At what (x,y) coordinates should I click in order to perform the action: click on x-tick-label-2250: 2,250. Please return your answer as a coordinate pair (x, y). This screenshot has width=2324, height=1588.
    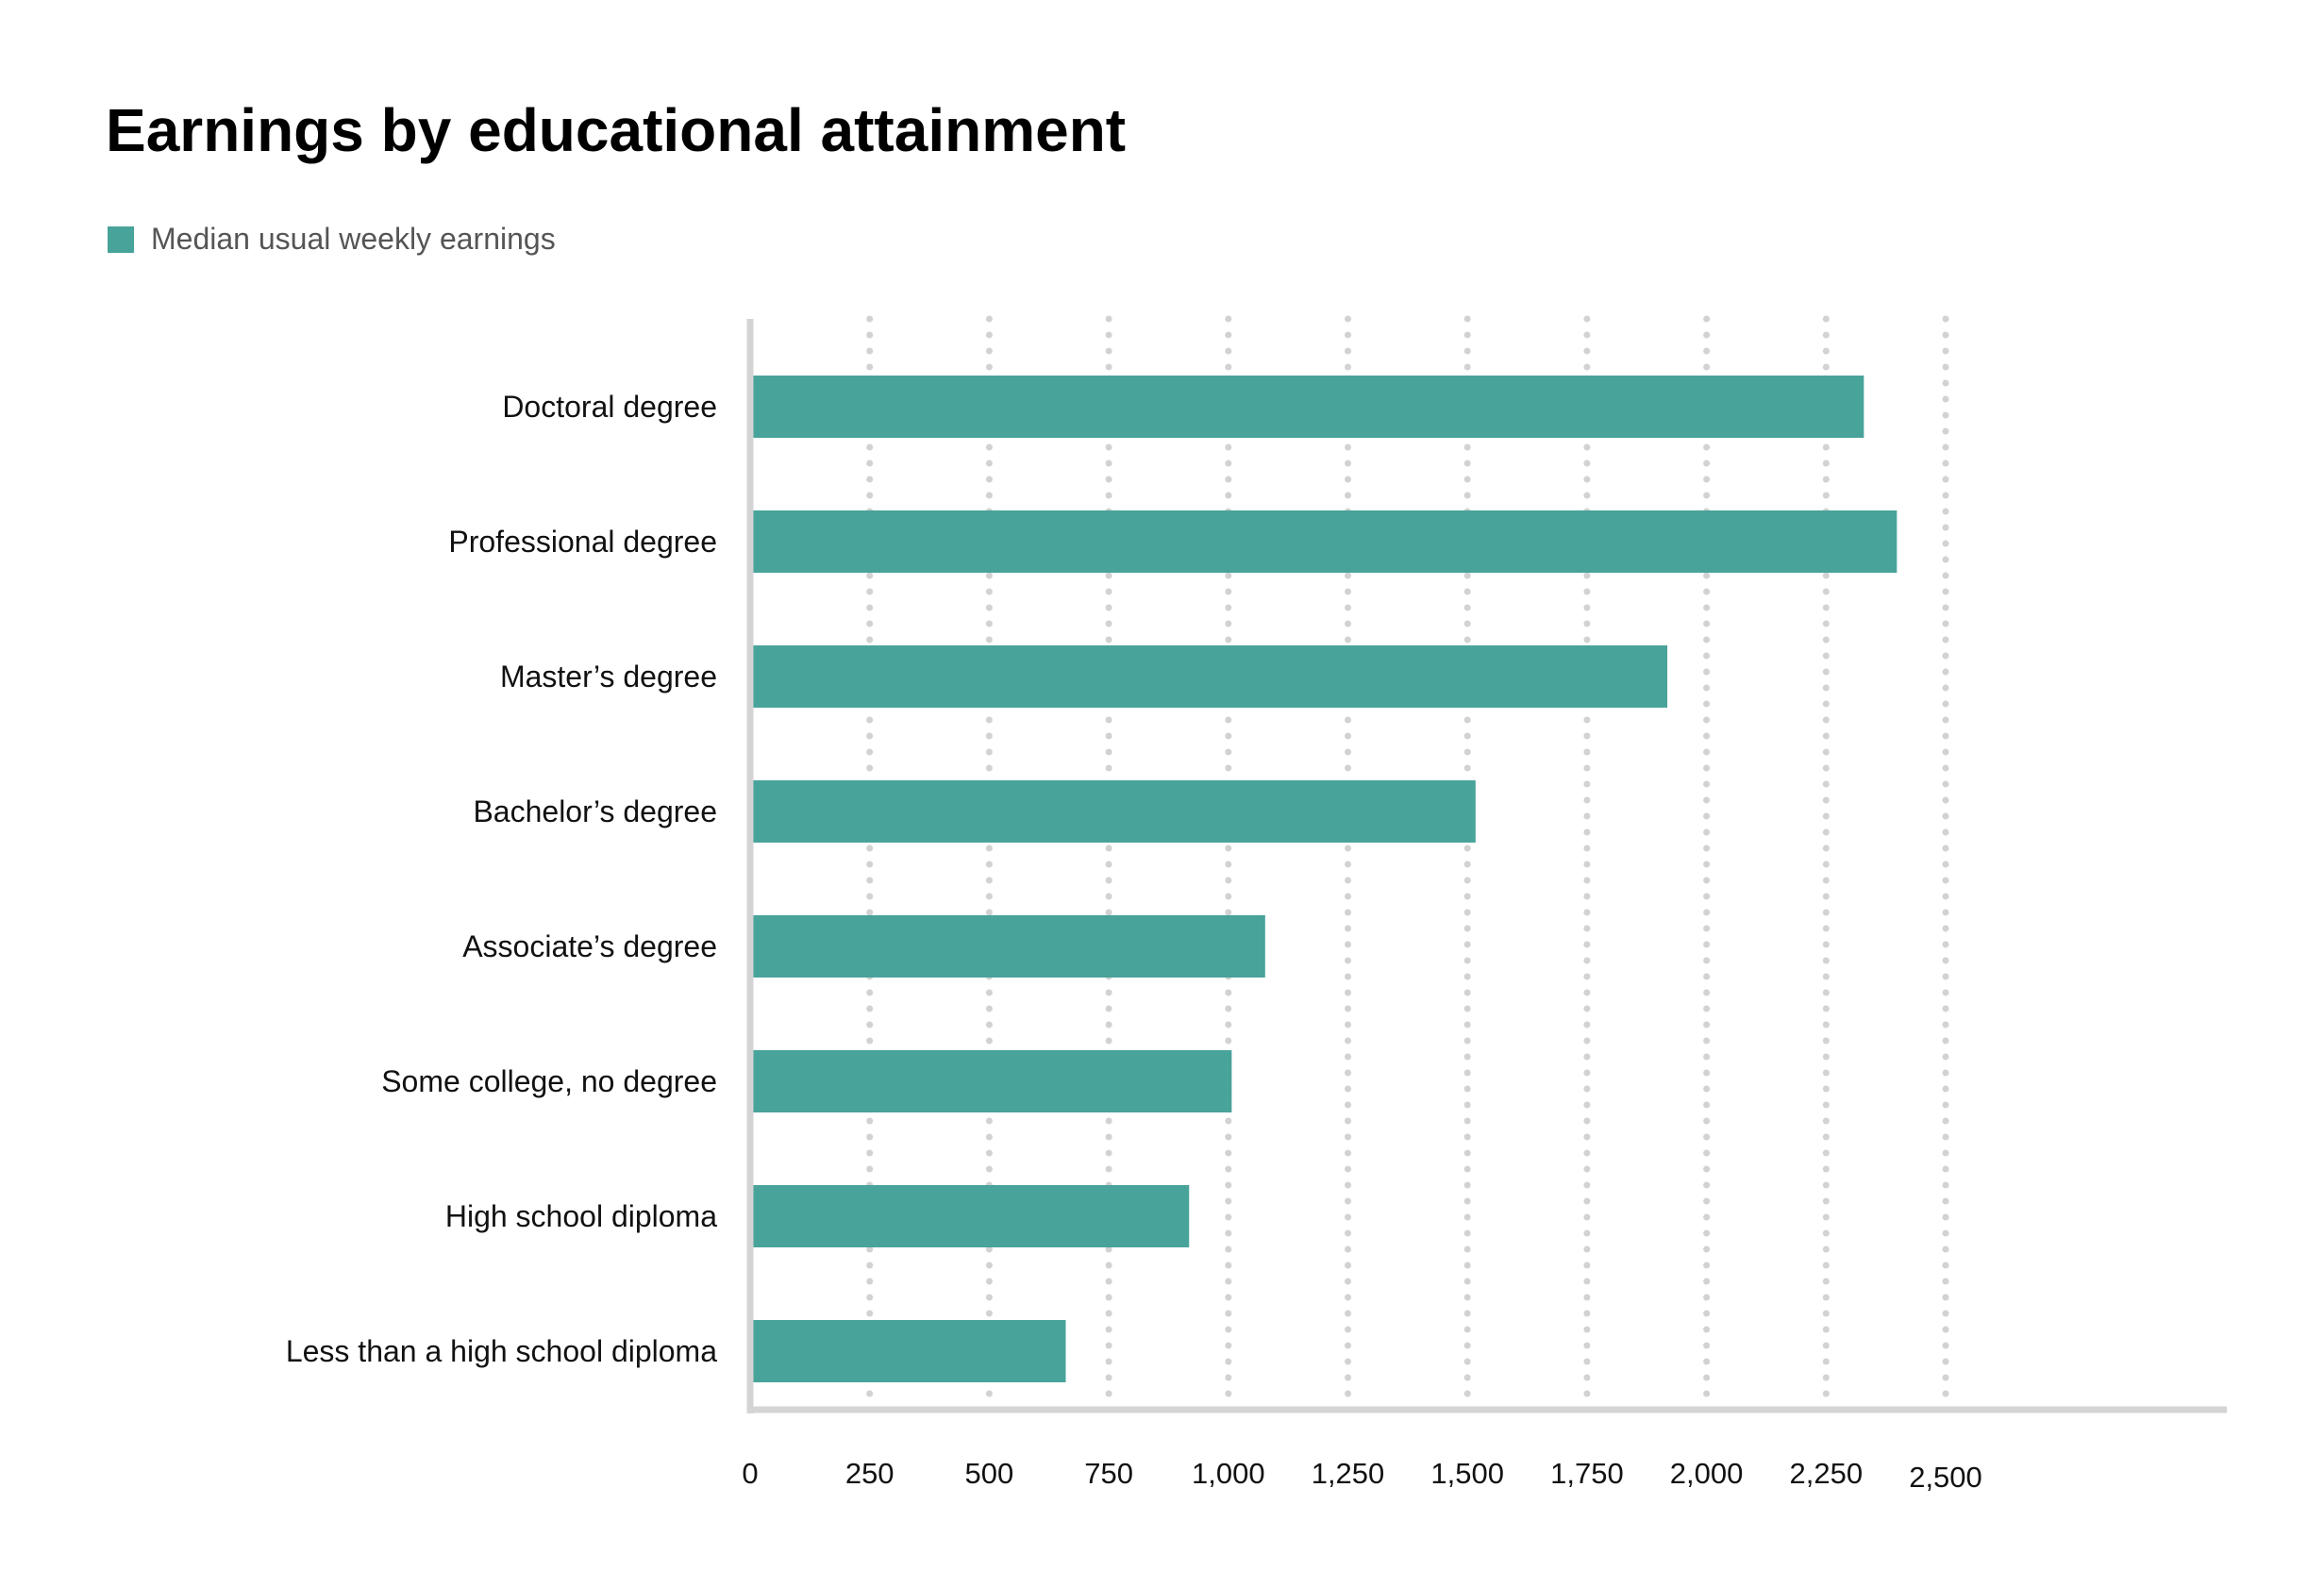
    Looking at the image, I should click on (1827, 1473).